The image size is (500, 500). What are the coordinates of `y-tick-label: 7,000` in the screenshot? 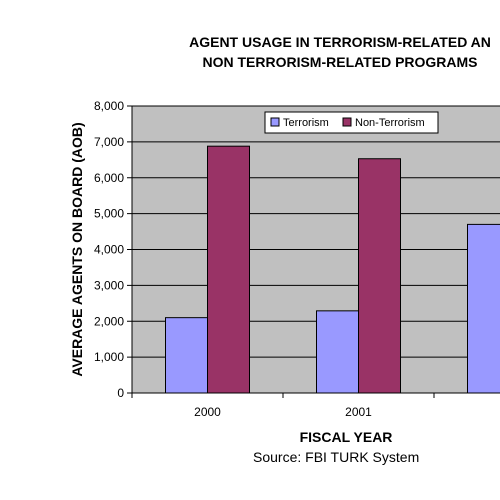 It's located at (109, 142).